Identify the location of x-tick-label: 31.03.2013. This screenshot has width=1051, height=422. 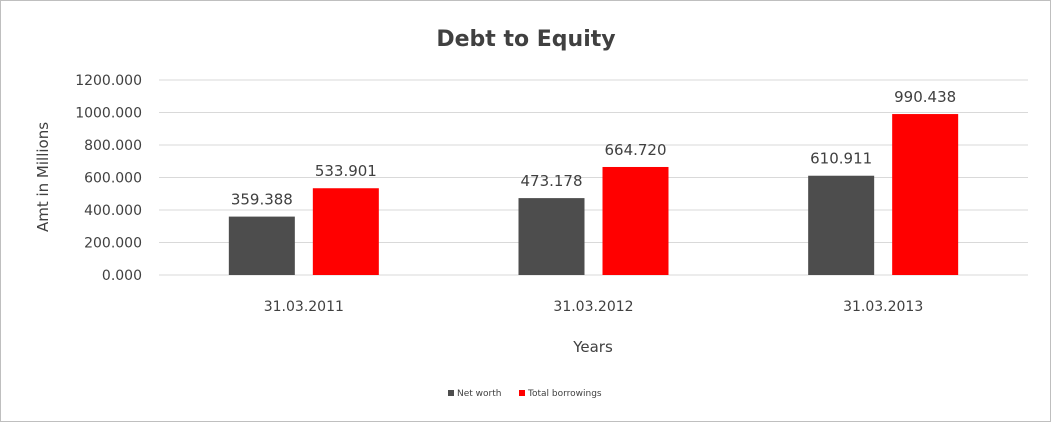
(883, 307).